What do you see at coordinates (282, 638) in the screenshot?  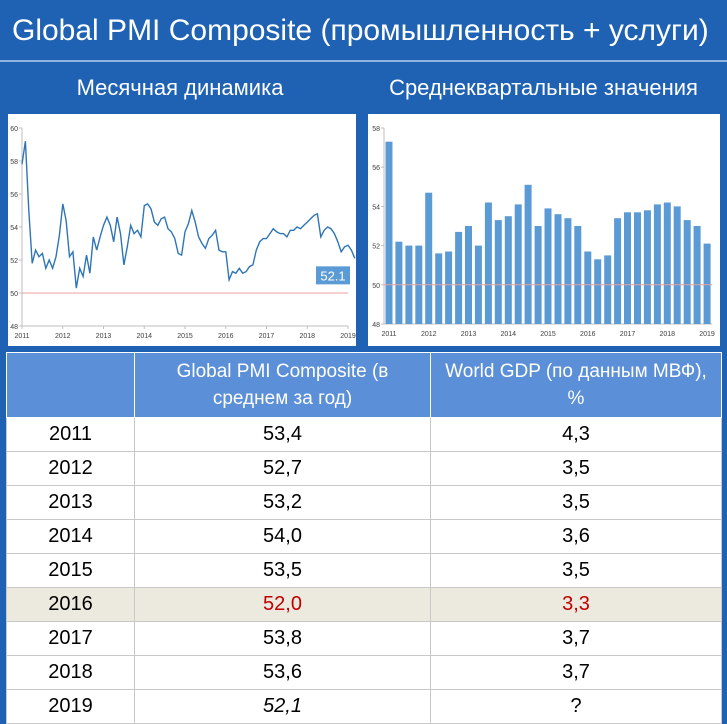 I see `pmi-cell: 53,8` at bounding box center [282, 638].